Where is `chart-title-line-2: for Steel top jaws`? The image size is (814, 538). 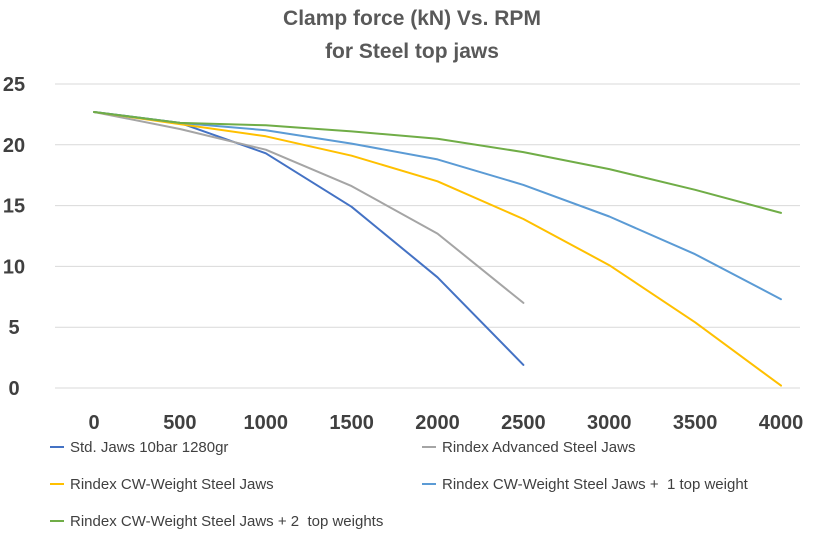 chart-title-line-2: for Steel top jaws is located at coordinates (412, 51).